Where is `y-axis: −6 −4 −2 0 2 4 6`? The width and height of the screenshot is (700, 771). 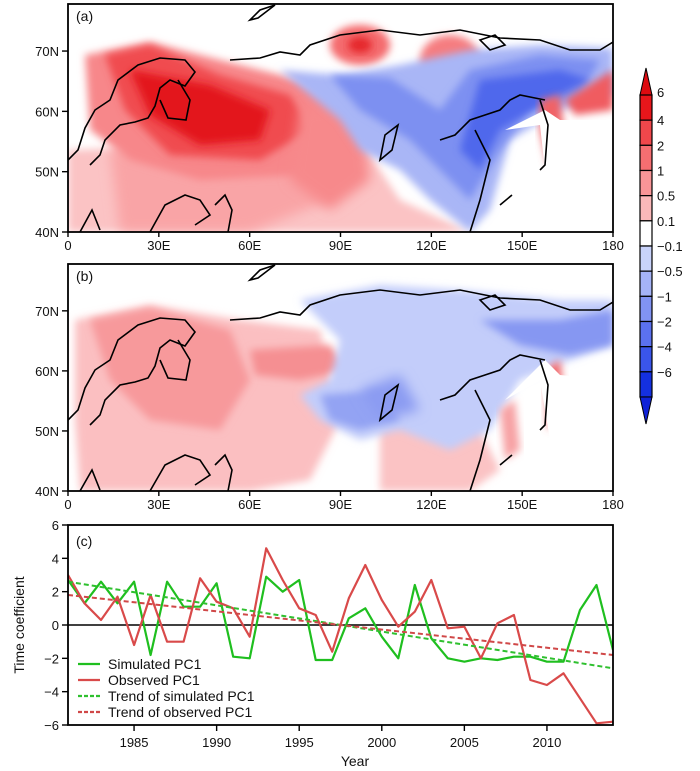 y-axis: −6 −4 −2 0 2 4 6 is located at coordinates (56, 625).